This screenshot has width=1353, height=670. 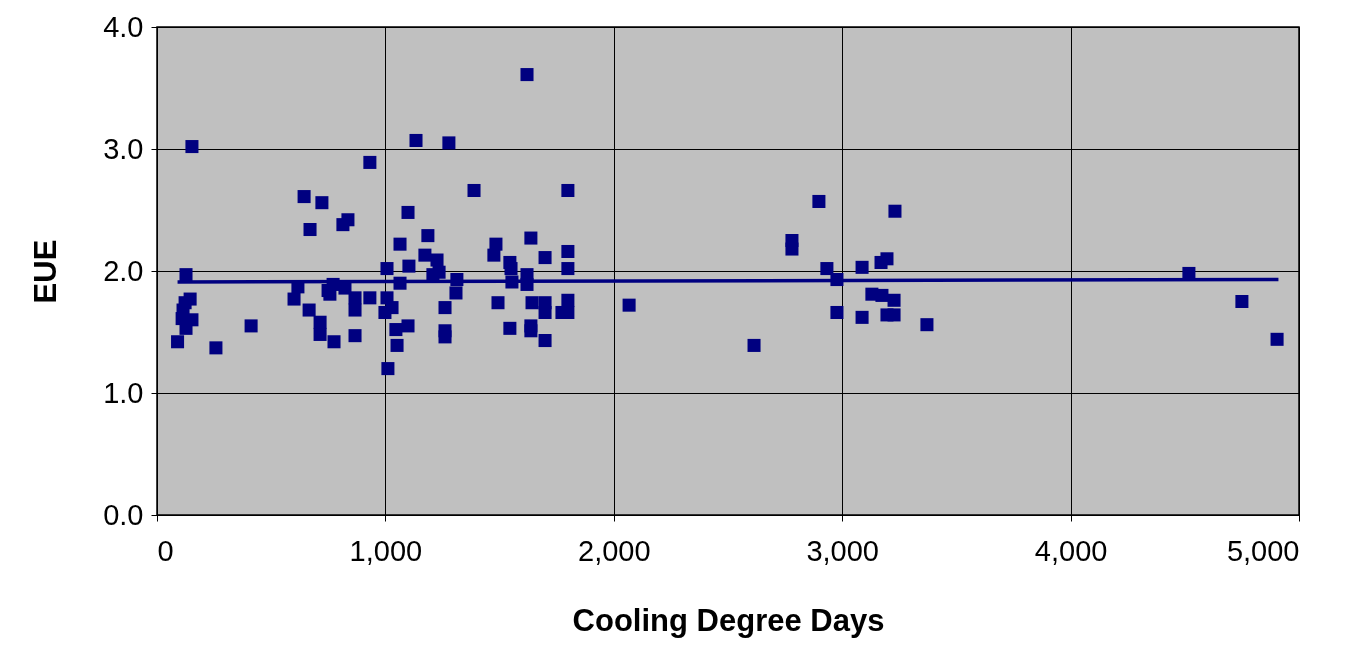 I want to click on y-axis-title: EUE, so click(x=46, y=271).